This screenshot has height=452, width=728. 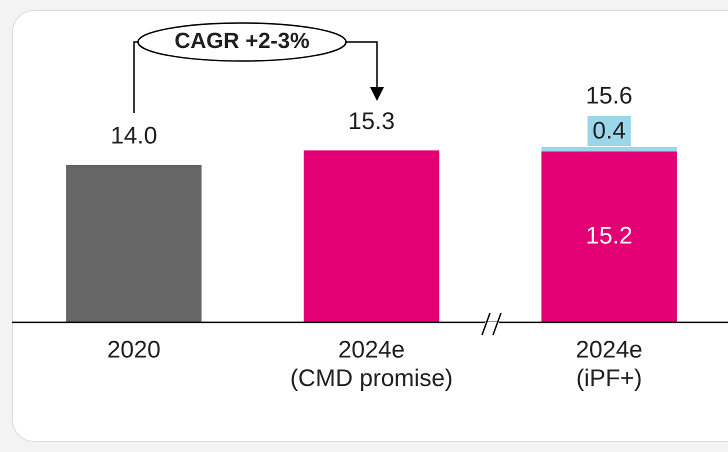 What do you see at coordinates (371, 364) in the screenshot?
I see `x-tick-label: 2024e (CMD promise)` at bounding box center [371, 364].